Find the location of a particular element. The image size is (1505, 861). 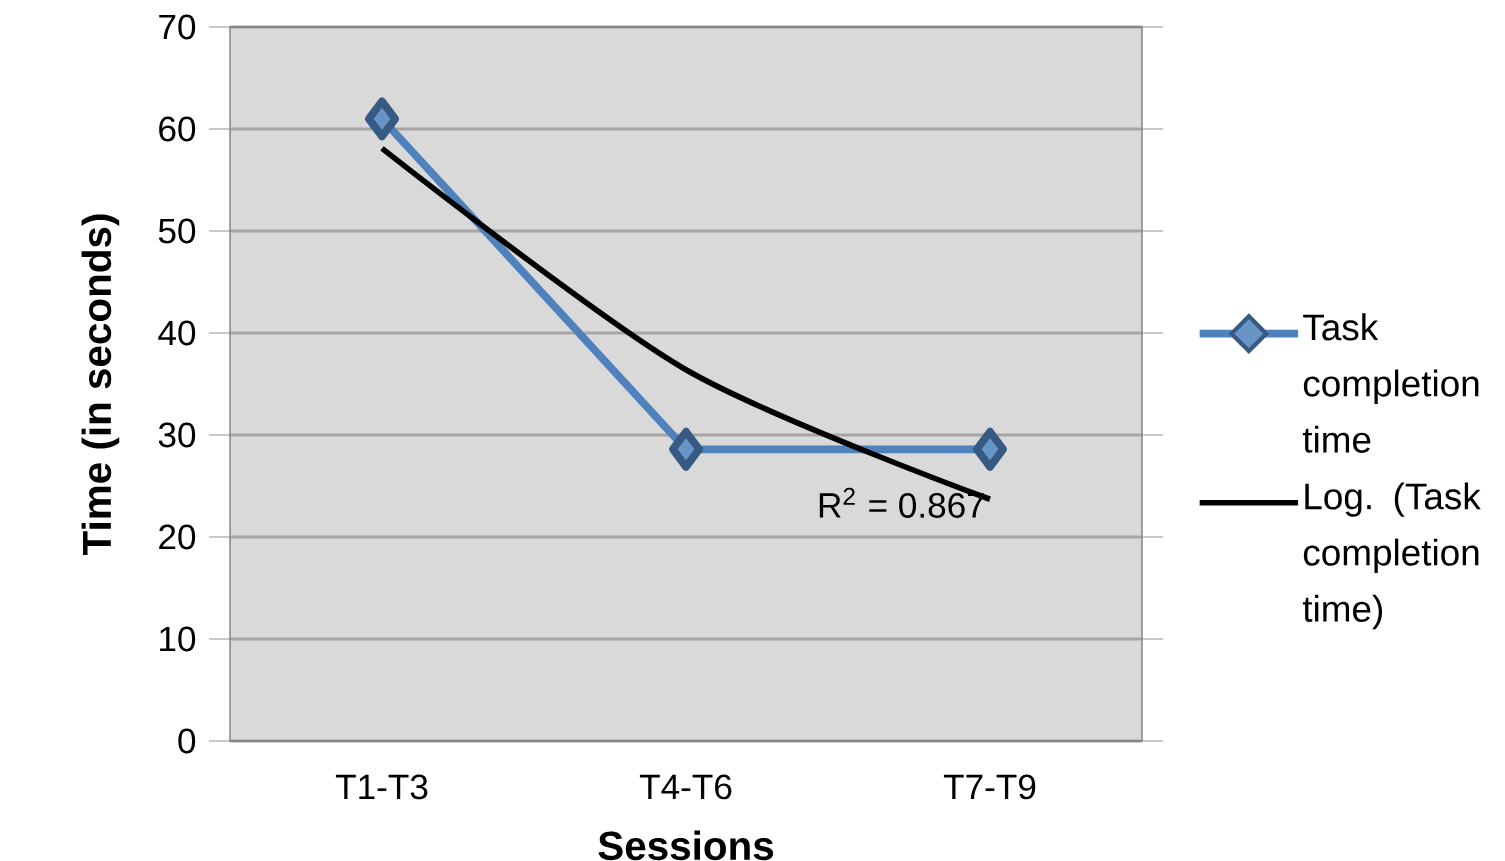

y-tick-label: 10 is located at coordinates (178, 639).